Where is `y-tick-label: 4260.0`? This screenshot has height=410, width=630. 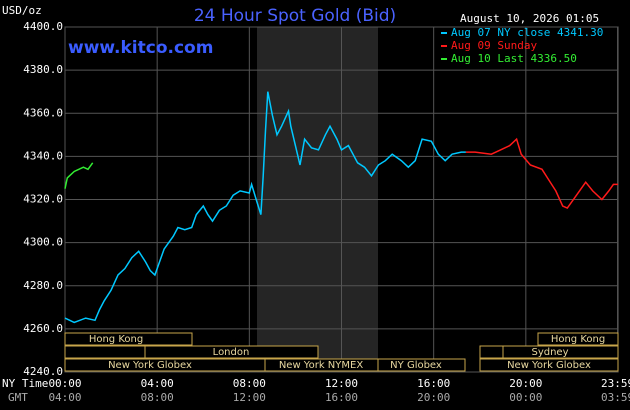 y-tick-label: 4260.0 is located at coordinates (43, 328).